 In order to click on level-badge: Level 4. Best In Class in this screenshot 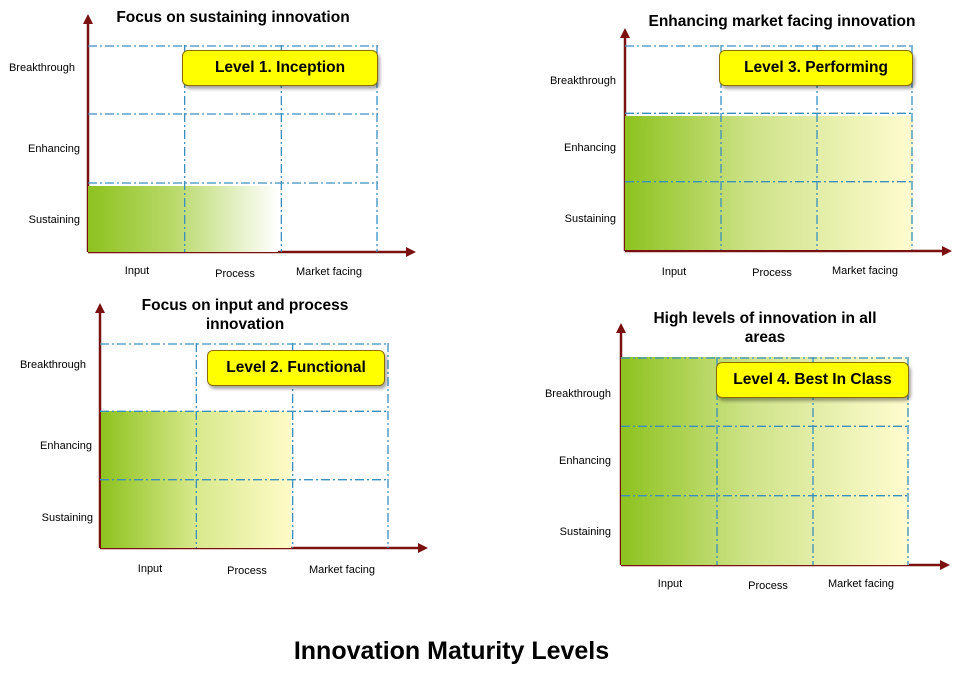, I will do `click(812, 380)`.